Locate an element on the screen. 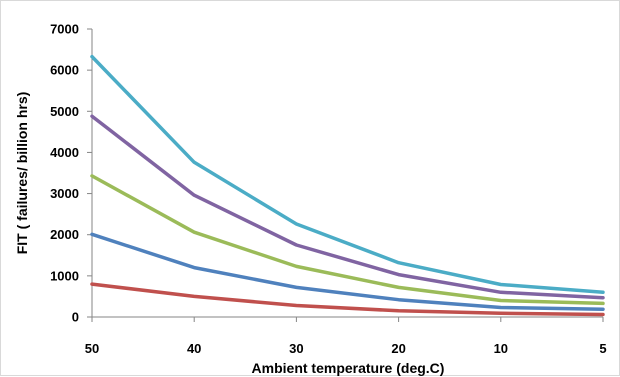  y-tick-label: 5000 is located at coordinates (64, 111).